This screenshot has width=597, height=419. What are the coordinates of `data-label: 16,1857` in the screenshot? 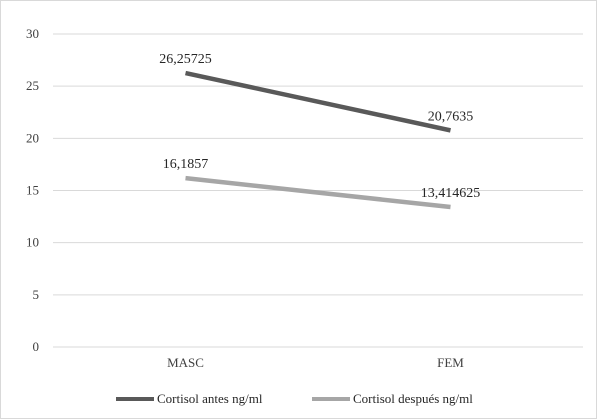 It's located at (186, 164).